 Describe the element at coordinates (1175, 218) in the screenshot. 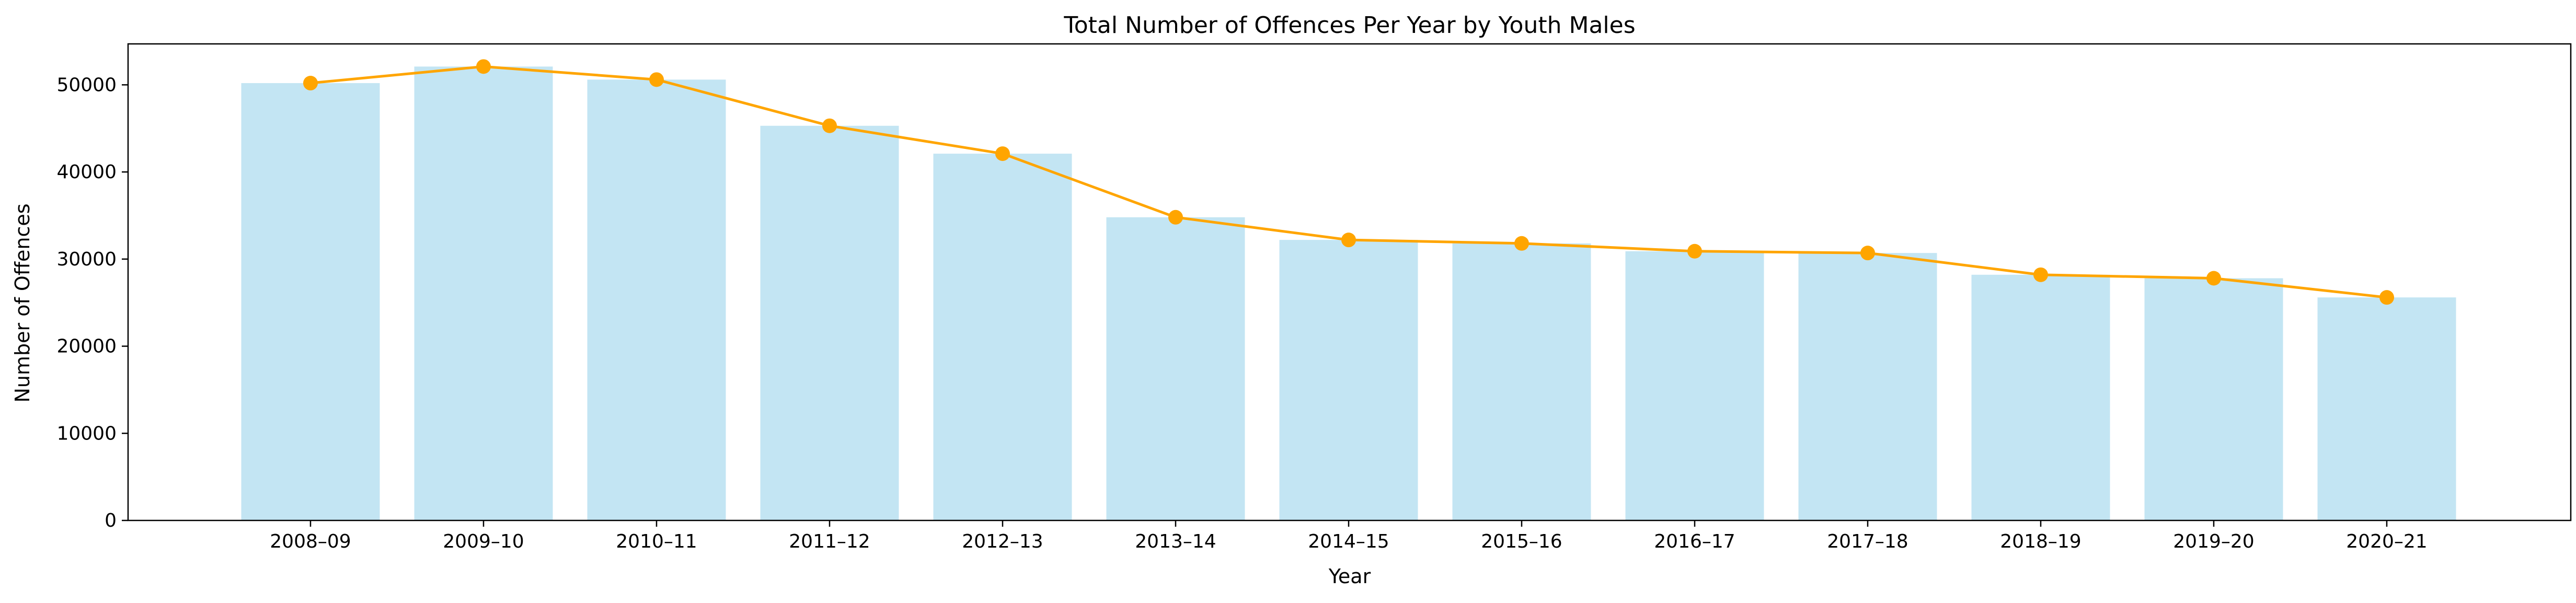

I see `line-point-2013–14` at that location.